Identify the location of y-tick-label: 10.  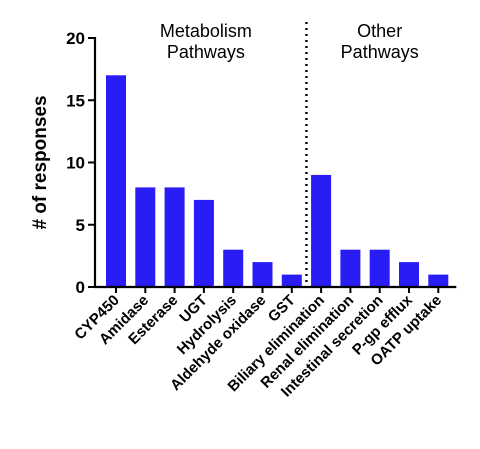
(75, 163).